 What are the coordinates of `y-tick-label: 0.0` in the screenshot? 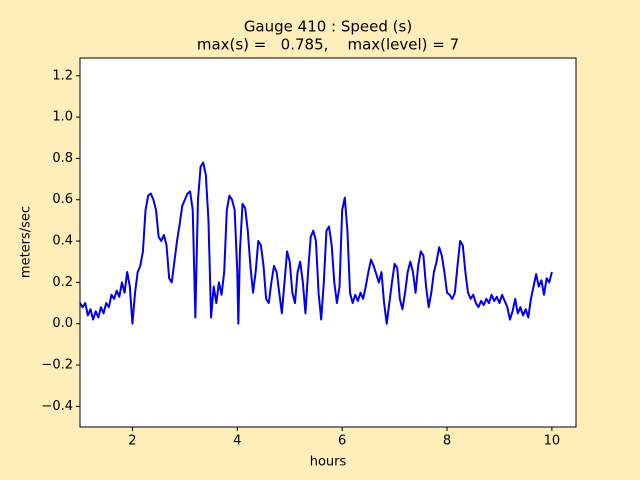 It's located at (62, 323).